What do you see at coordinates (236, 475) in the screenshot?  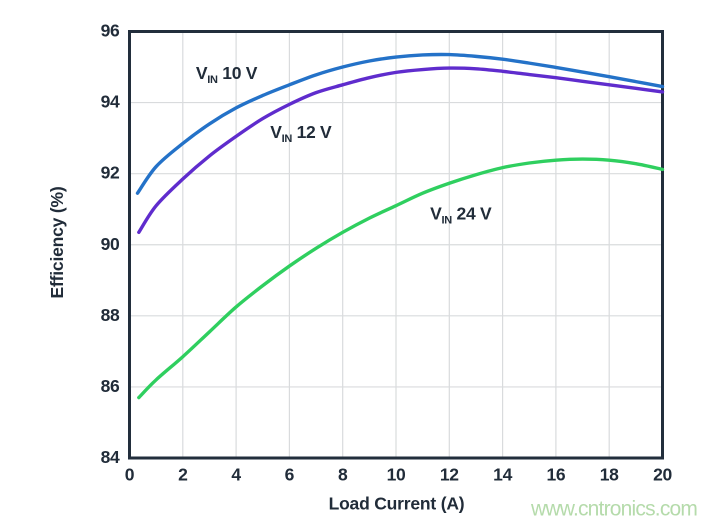 I see `x-tick-label-4: 4` at bounding box center [236, 475].